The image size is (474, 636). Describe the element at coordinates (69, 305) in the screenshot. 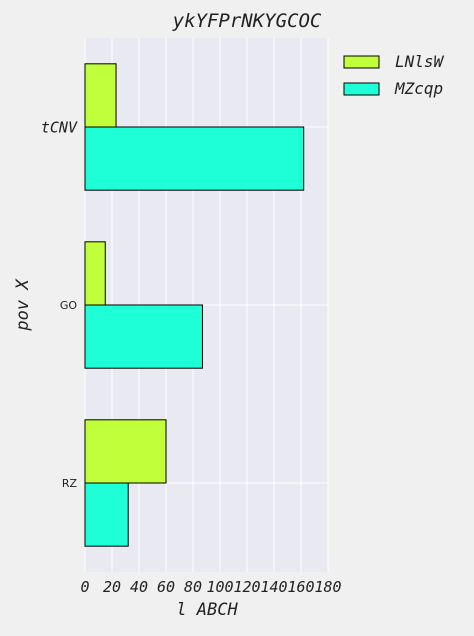

I see `y-tick-label: GO` at that location.